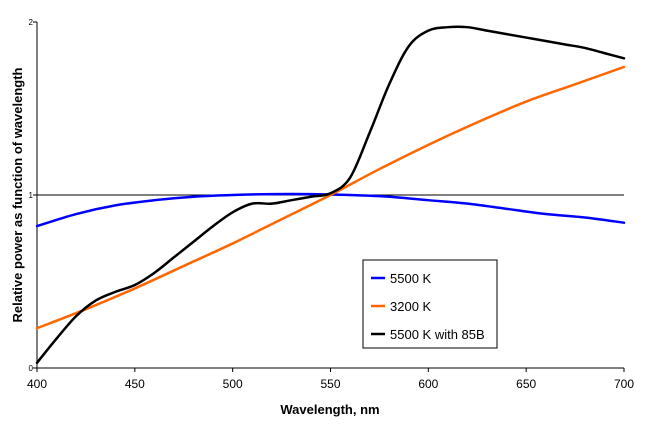  I want to click on x-tick-label: 400, so click(37, 384).